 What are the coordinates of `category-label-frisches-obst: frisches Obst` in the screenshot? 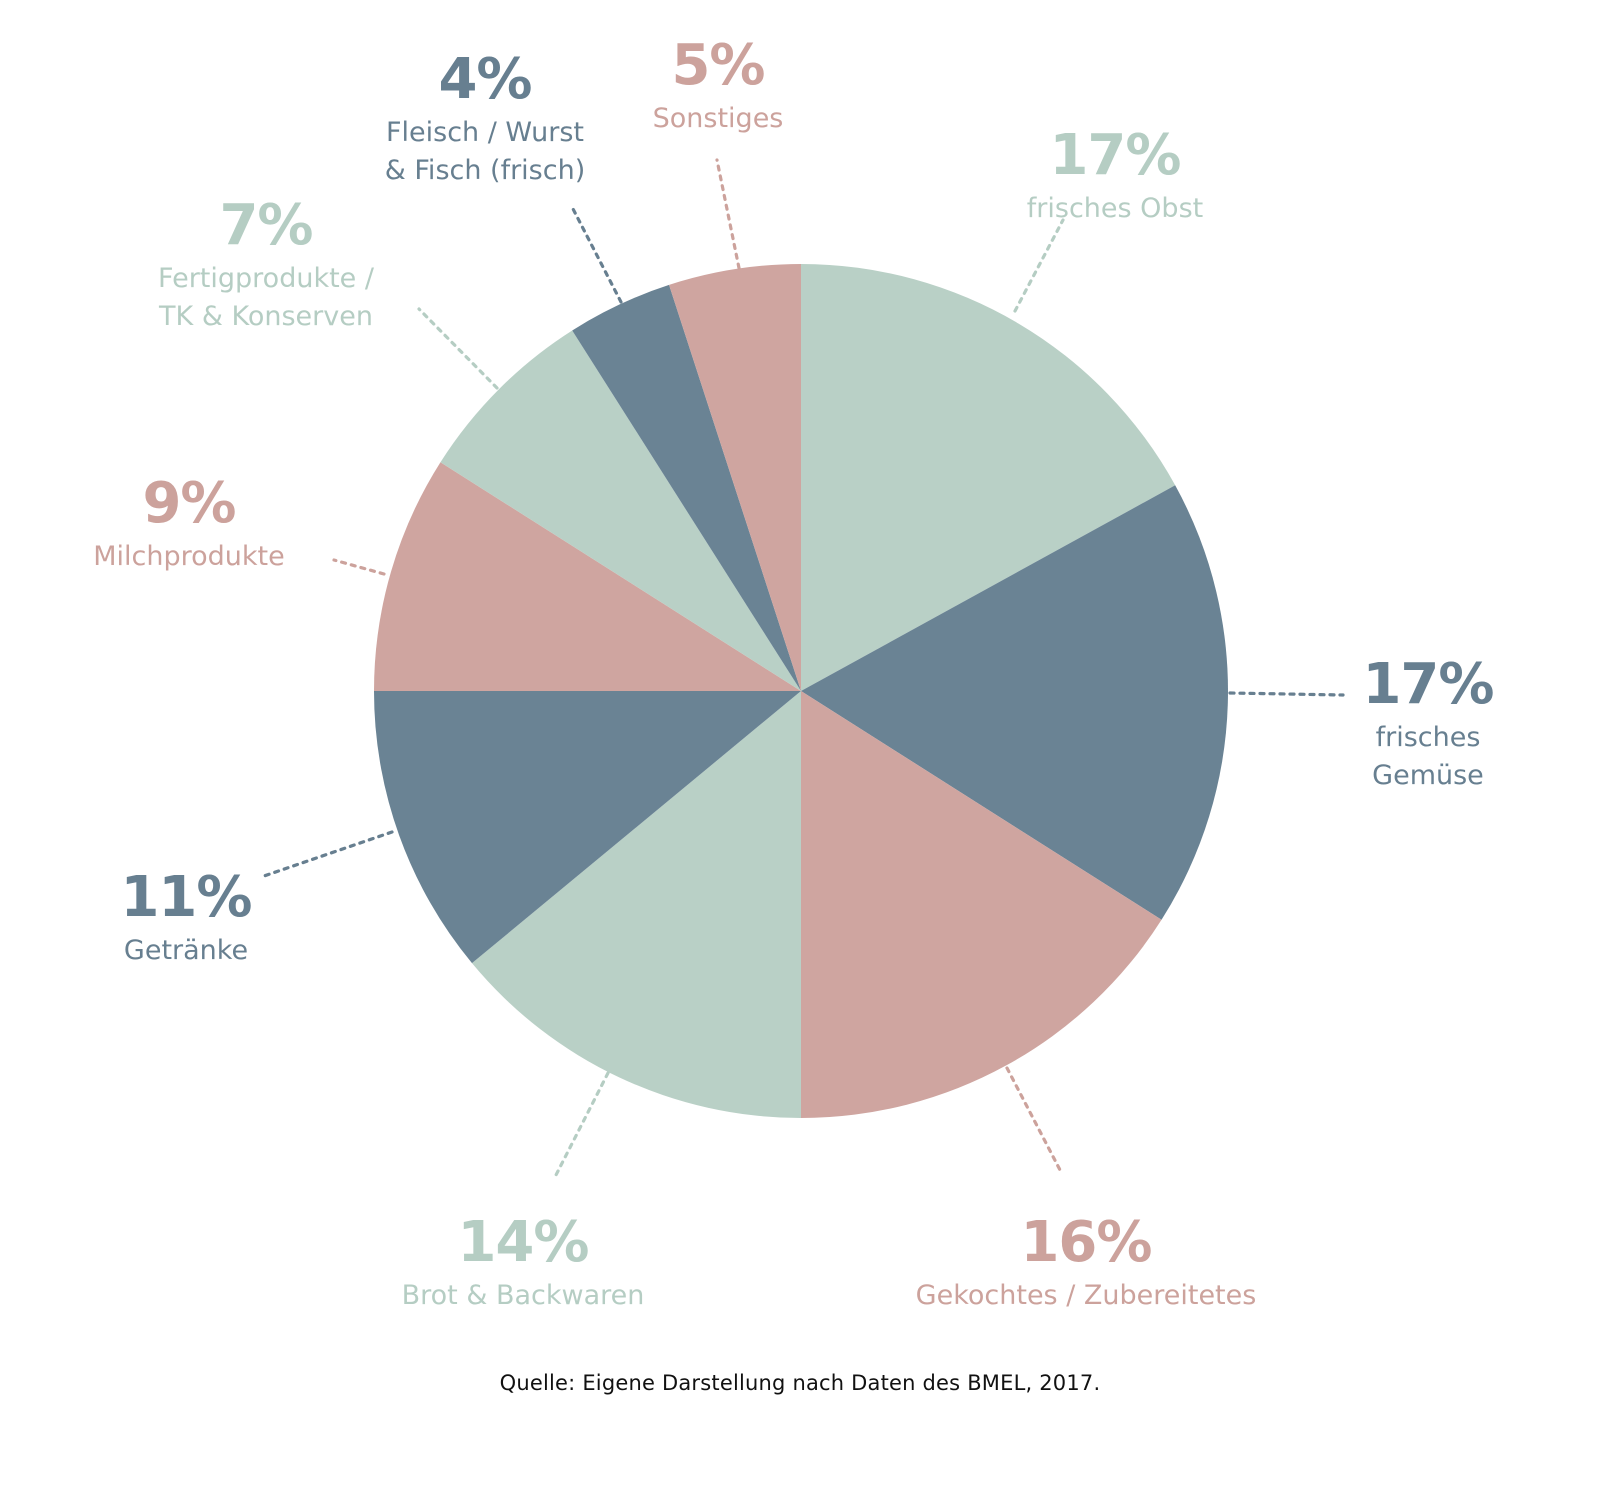 It's located at (1115, 208).